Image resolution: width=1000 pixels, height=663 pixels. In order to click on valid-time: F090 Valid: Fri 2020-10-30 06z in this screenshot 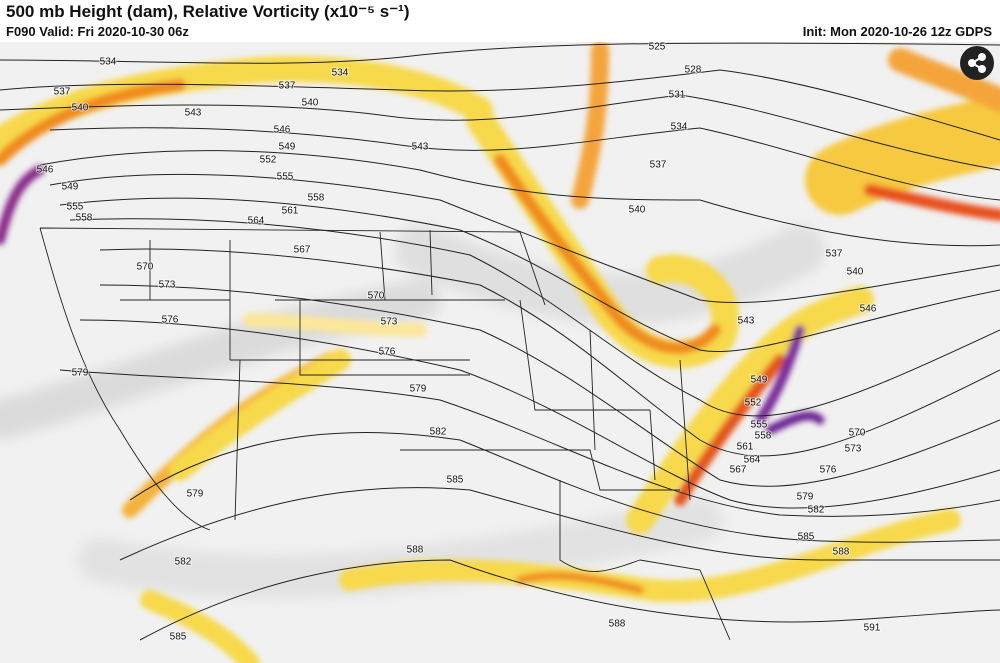, I will do `click(97, 31)`.